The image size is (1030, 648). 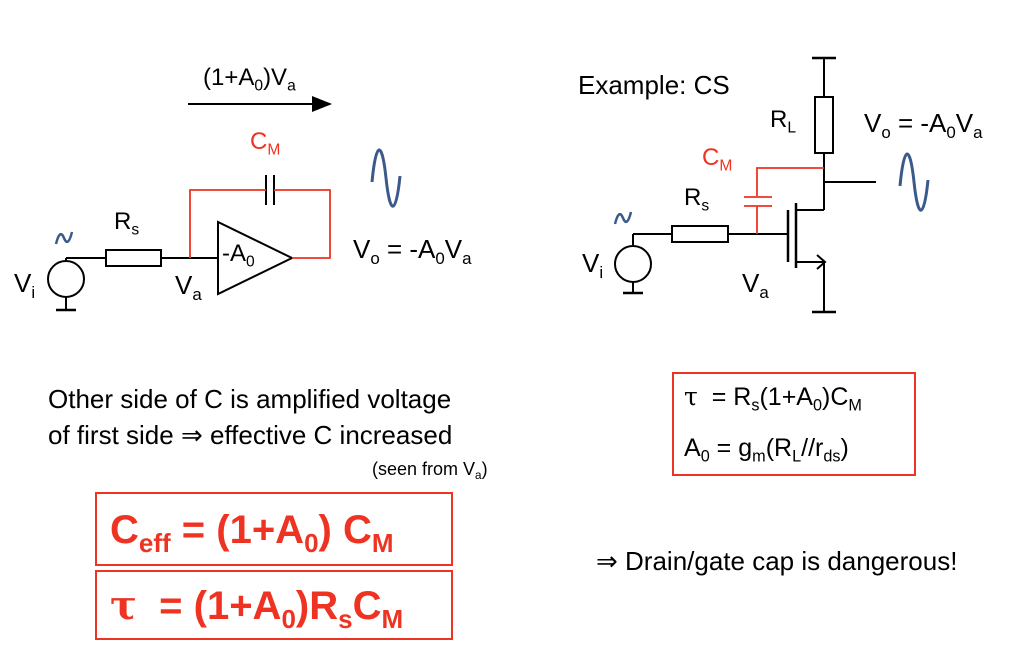 I want to click on amplifier-triangle, so click(x=256, y=258).